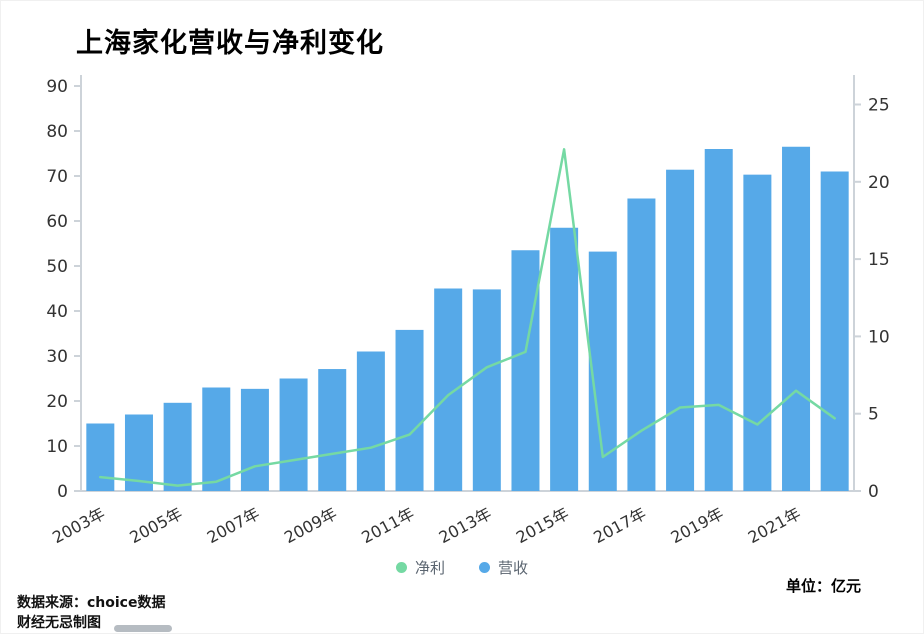  I want to click on right-axis-tick-label: 5, so click(873, 415).